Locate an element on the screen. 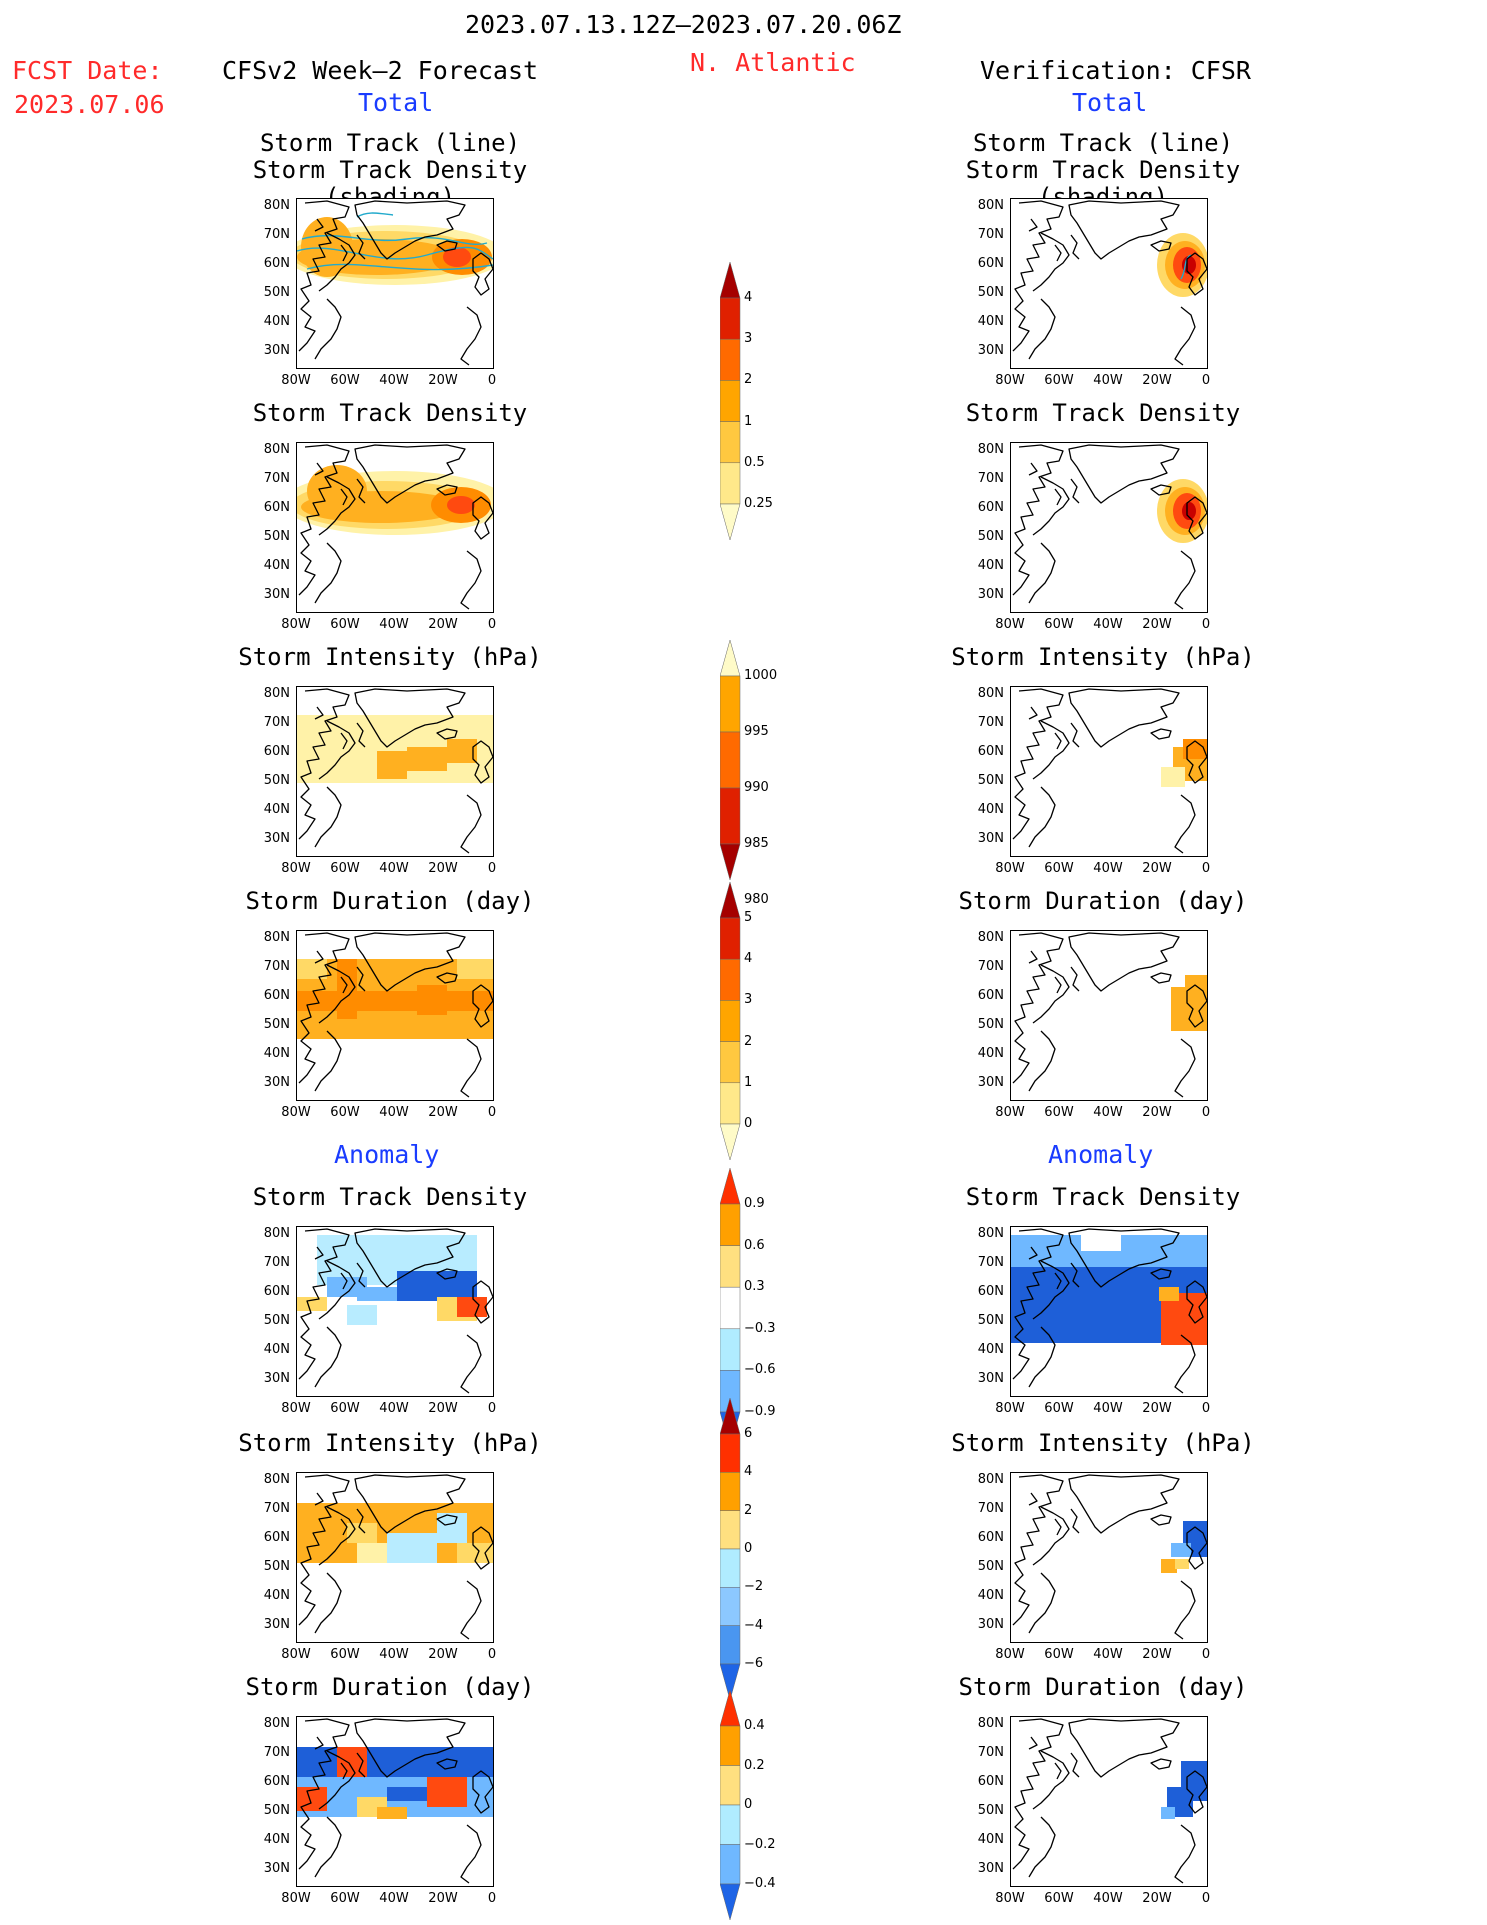 Image resolution: width=1487 pixels, height=1925 pixels. anomaly-label-right: Anomaly is located at coordinates (1101, 1154).